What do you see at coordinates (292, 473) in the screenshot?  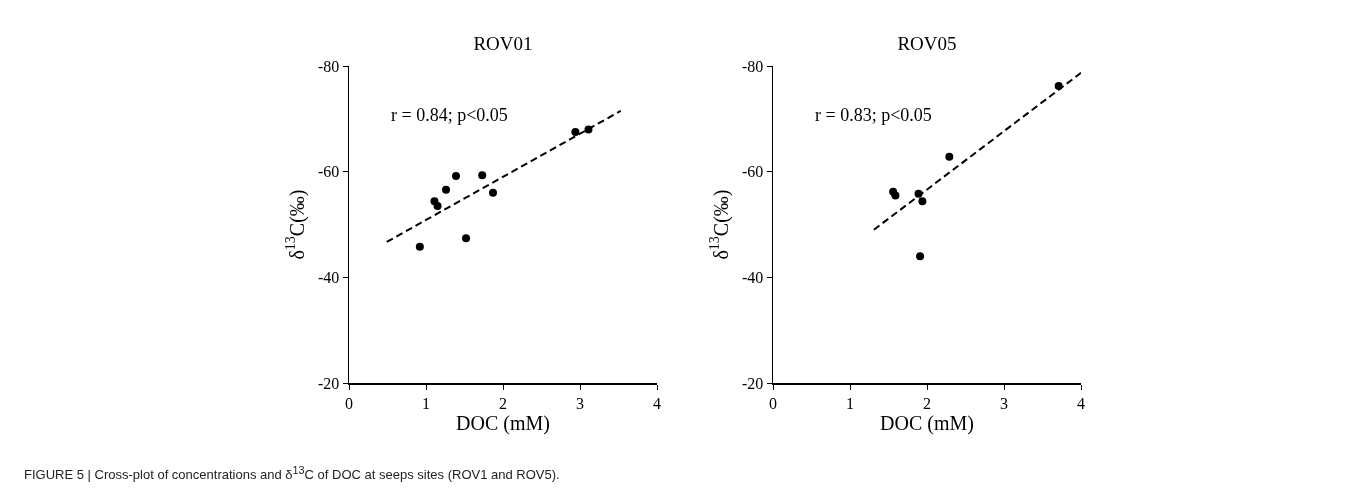 I see `caption: FIGURE 5 | Cross-plot of concentrations and δ$^{13}$C of DOC at seeps sites (ROV1 and ROV5).` at bounding box center [292, 473].